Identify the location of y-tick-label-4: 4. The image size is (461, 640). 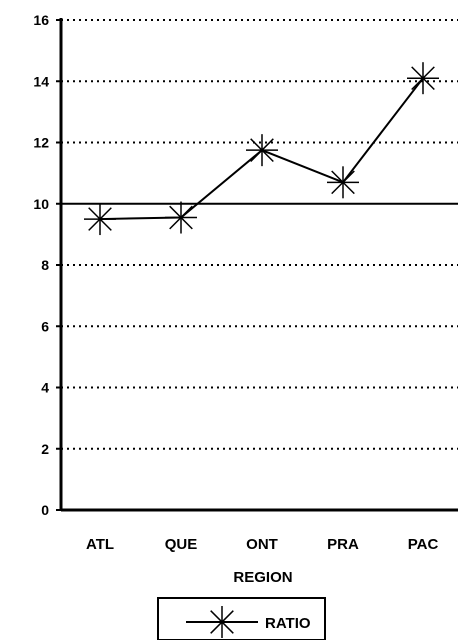
(45, 388).